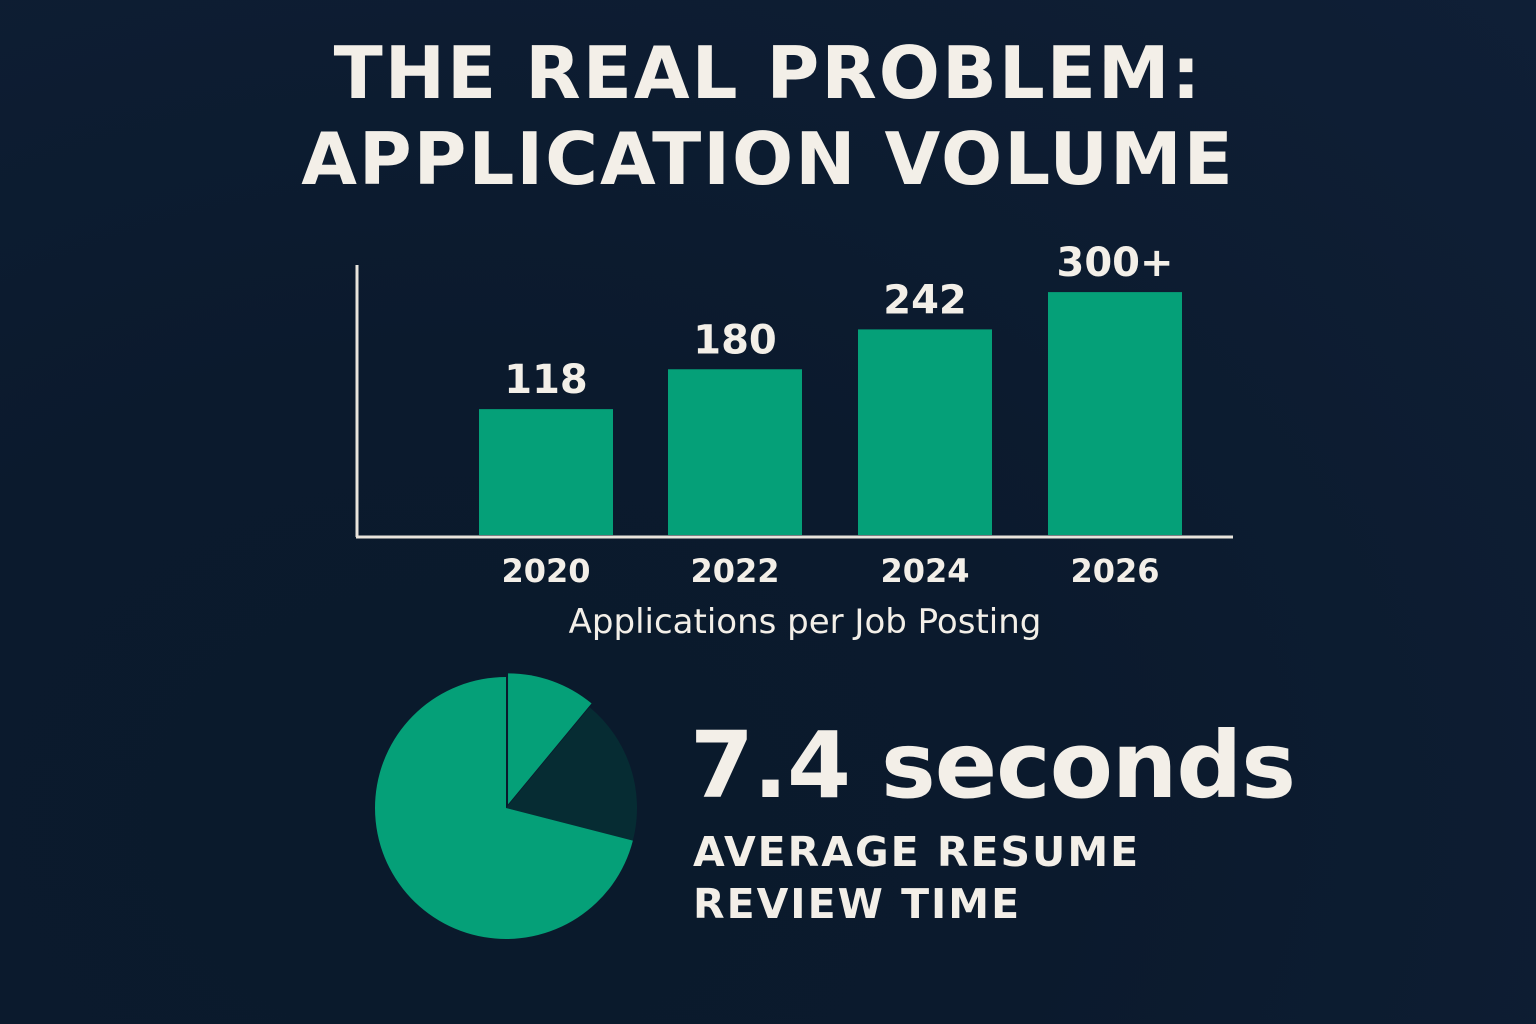 The image size is (1536, 1024). Describe the element at coordinates (924, 571) in the screenshot. I see `x-tick-label: 2024` at that location.